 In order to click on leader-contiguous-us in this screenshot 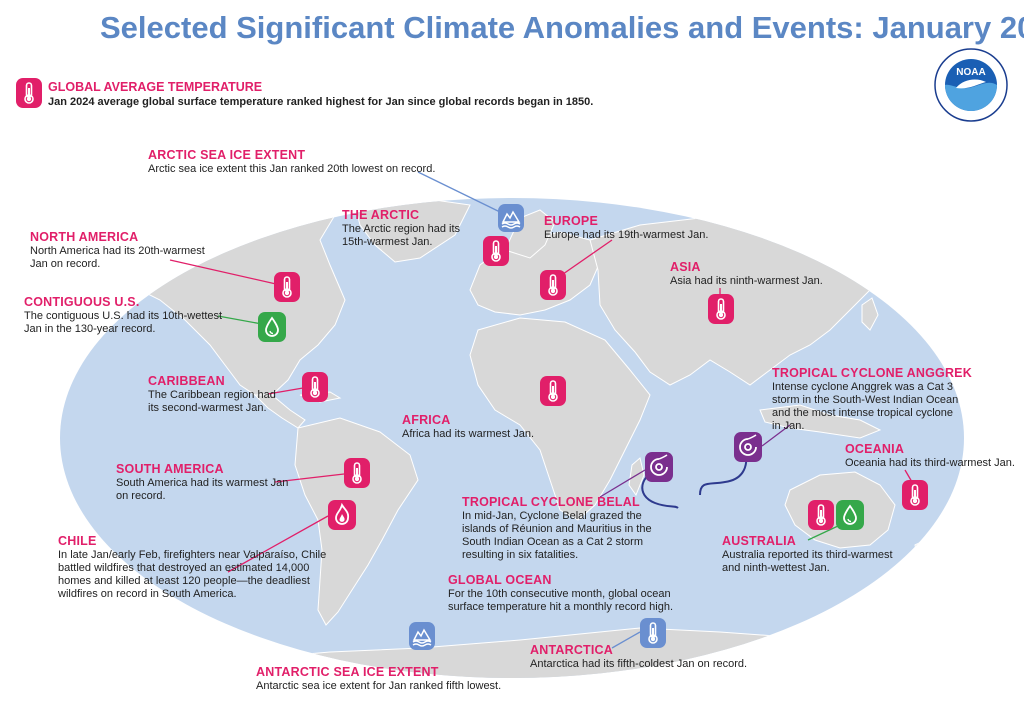, I will do `click(240, 320)`.